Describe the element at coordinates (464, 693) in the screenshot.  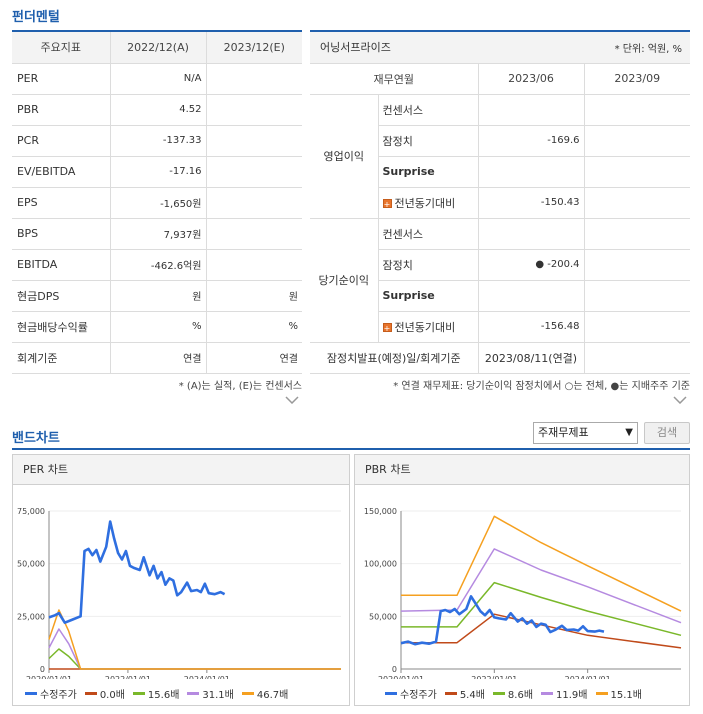
I see `legend-item: 5.4배` at that location.